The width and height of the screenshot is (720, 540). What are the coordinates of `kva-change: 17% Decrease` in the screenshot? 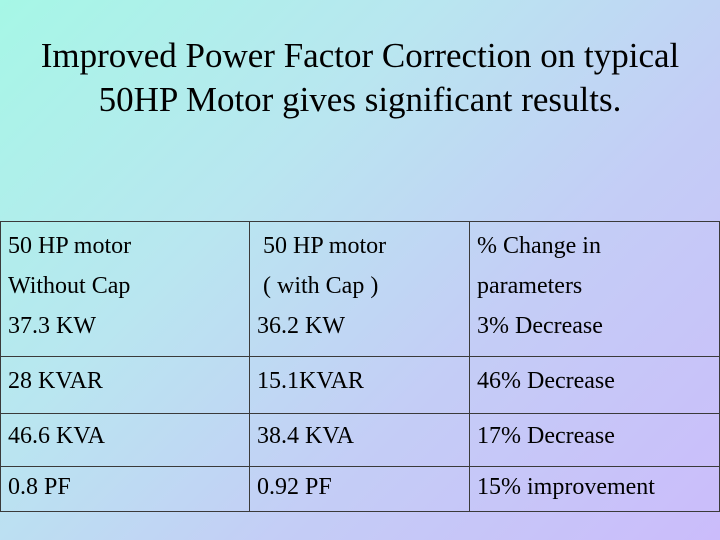 It's located at (594, 440).